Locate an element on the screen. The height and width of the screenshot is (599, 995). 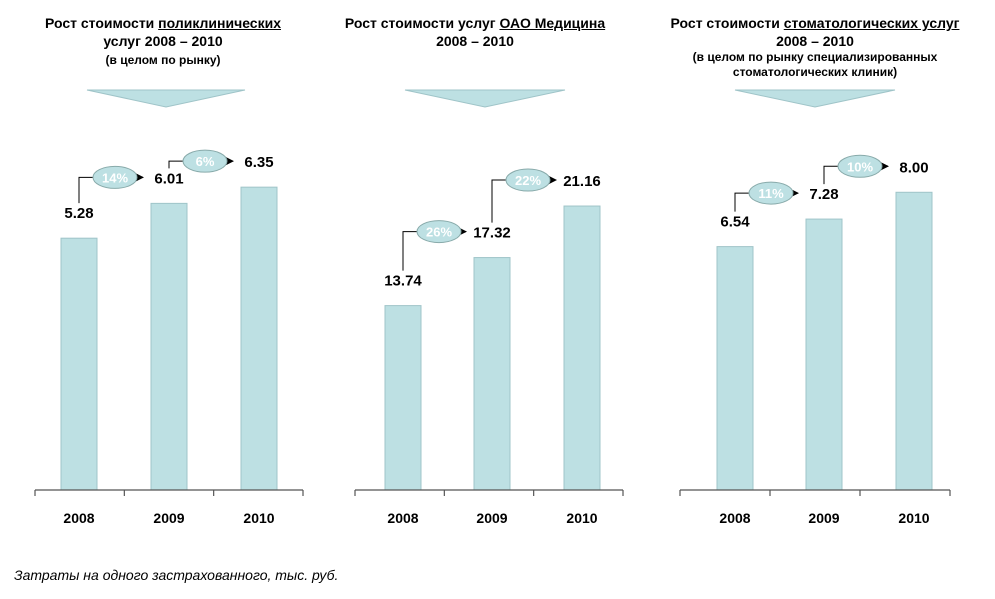
growth-label: 26% is located at coordinates (439, 232).